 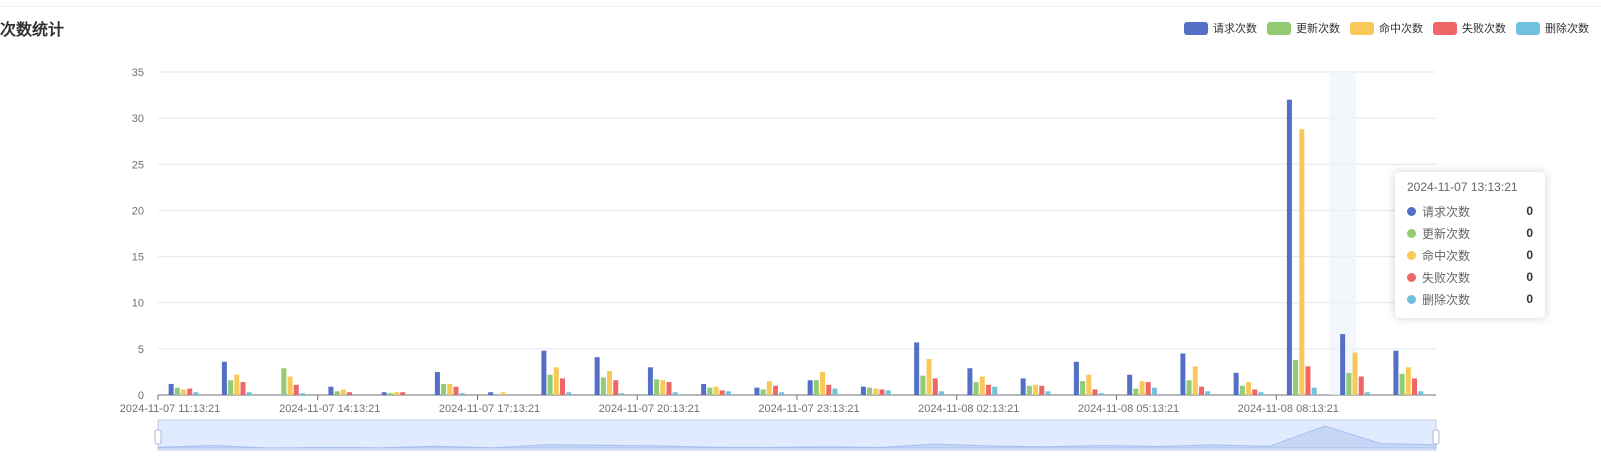 I want to click on y-tick-label: 15, so click(x=138, y=258).